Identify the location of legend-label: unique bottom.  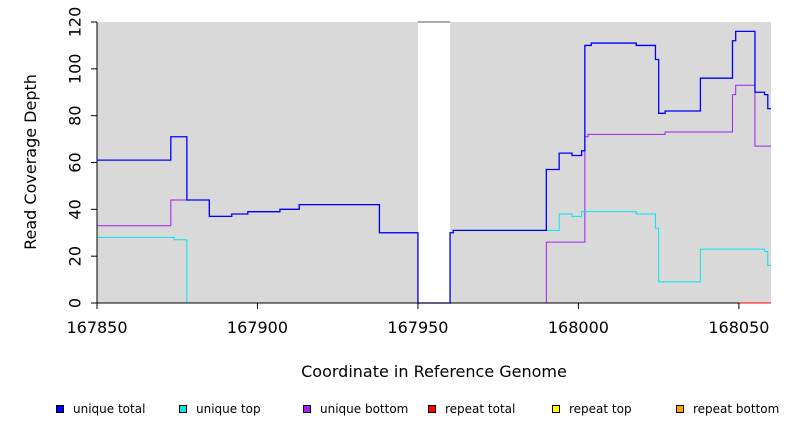
(364, 409).